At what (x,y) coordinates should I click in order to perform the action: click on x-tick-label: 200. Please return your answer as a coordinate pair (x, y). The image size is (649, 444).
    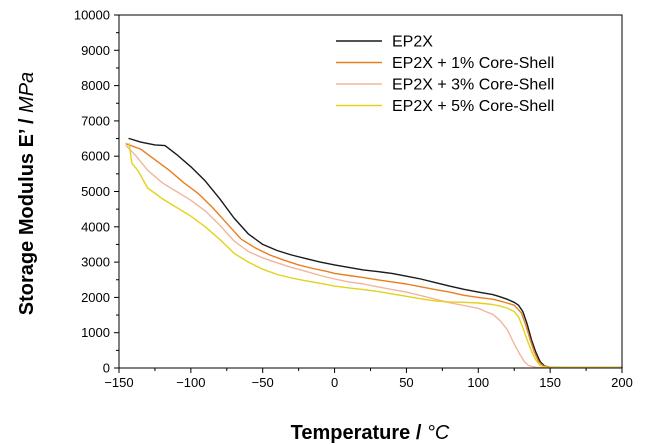
    Looking at the image, I should click on (622, 382).